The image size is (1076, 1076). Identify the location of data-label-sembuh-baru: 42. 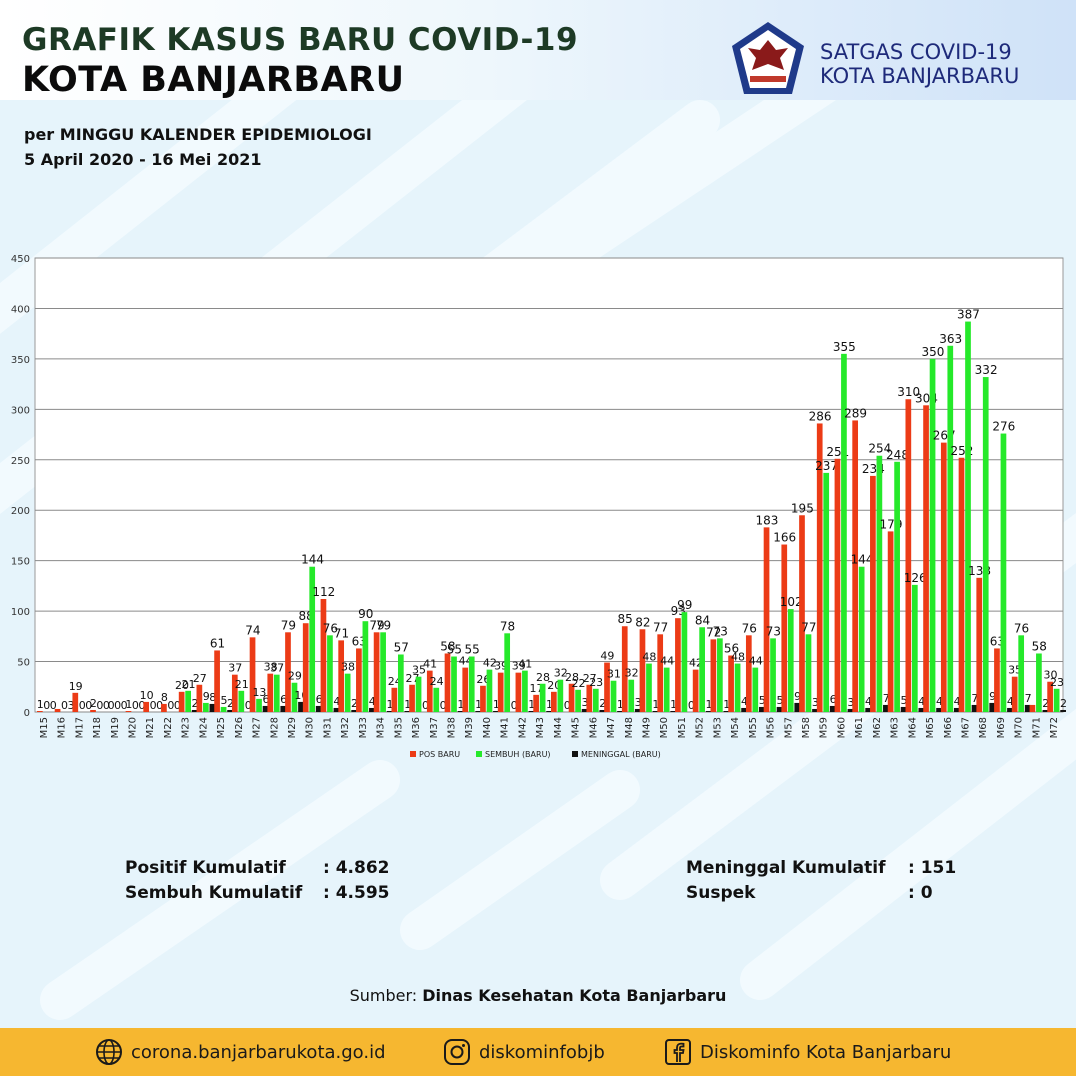
(490, 663).